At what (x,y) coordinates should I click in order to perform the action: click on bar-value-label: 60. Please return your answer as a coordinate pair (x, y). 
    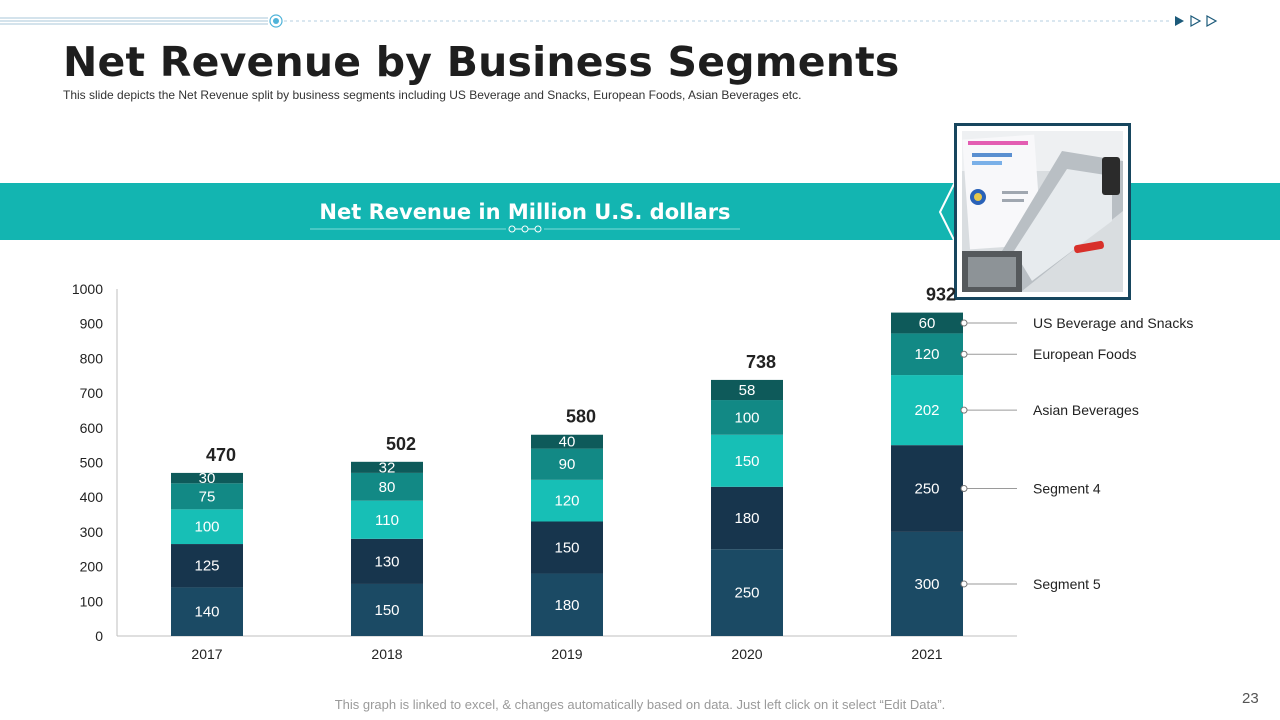
    Looking at the image, I should click on (927, 323).